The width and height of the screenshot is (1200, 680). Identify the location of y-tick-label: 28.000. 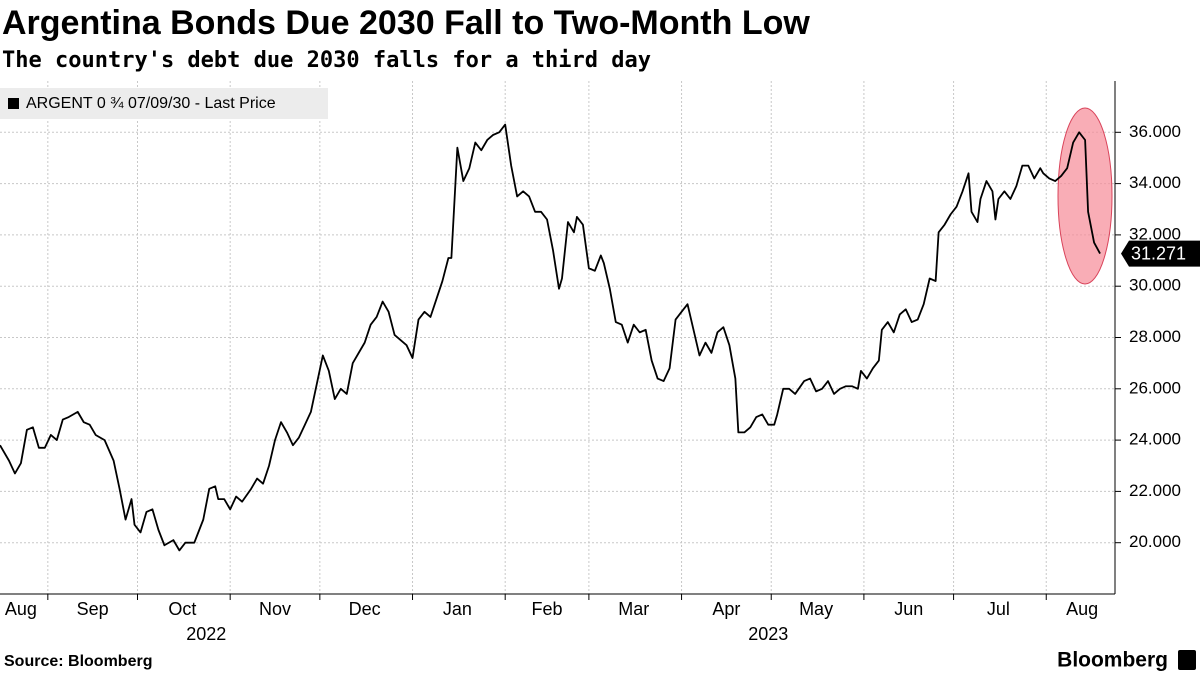
(1155, 336).